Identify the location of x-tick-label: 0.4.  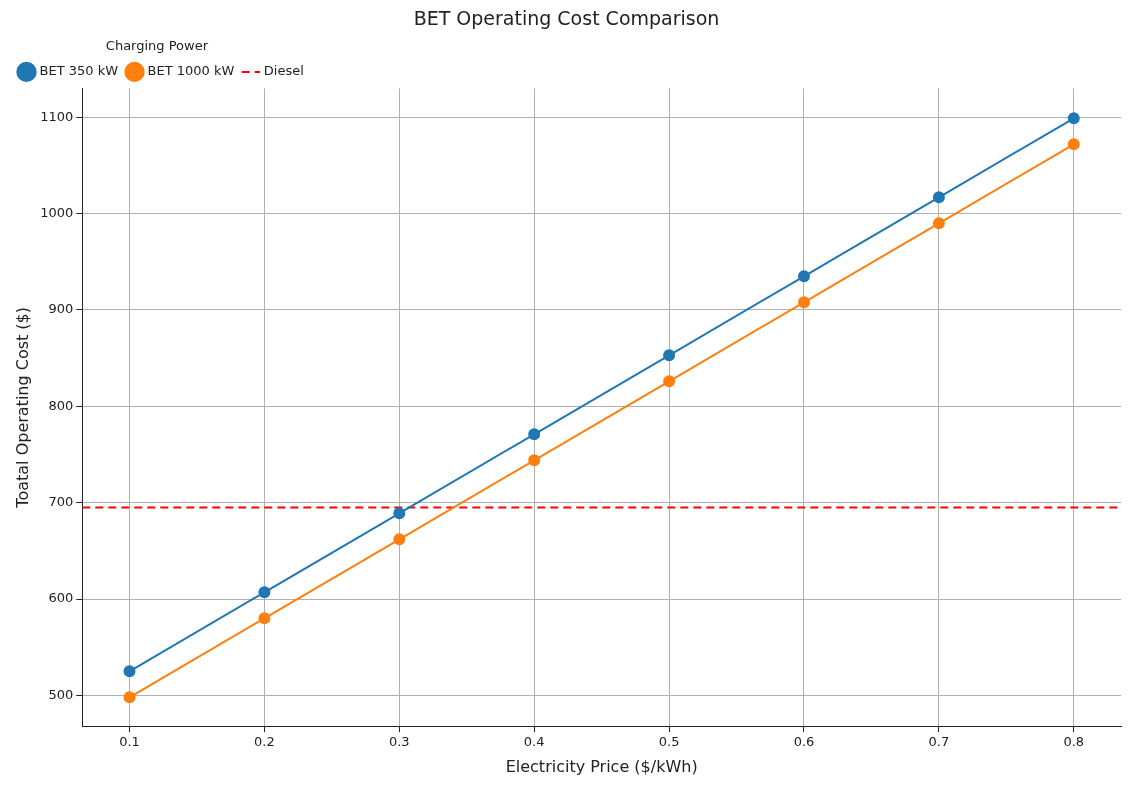
(534, 742).